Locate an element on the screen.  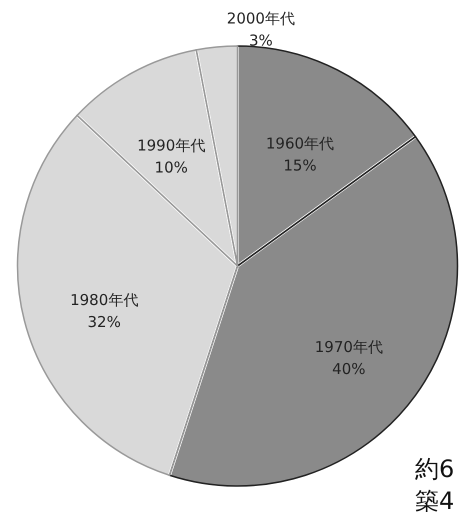
slice-label: 1990年代 is located at coordinates (171, 145).